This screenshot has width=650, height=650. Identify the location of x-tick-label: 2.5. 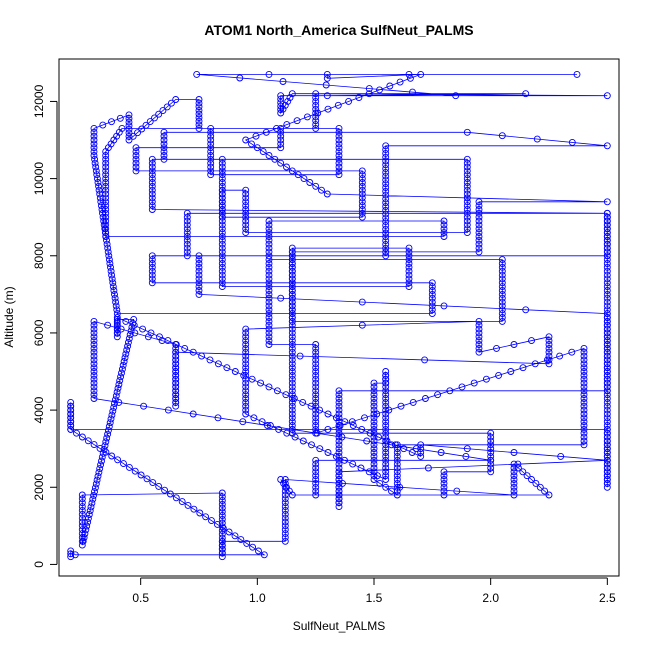
(607, 598).